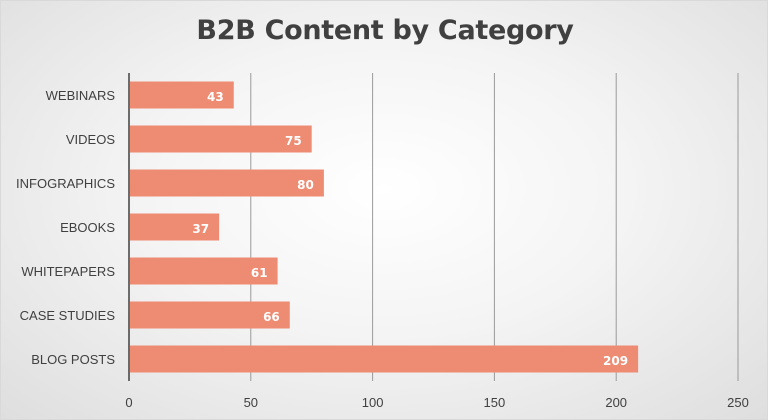 The width and height of the screenshot is (768, 420). What do you see at coordinates (271, 317) in the screenshot?
I see `data-label: 66` at bounding box center [271, 317].